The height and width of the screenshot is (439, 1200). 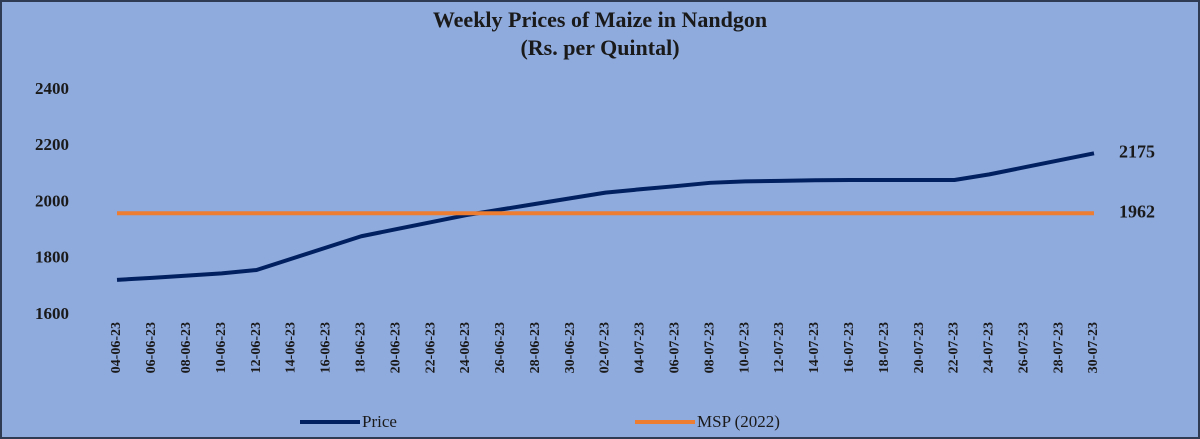 I want to click on x-tick-label: 04-07-23, so click(x=640, y=347).